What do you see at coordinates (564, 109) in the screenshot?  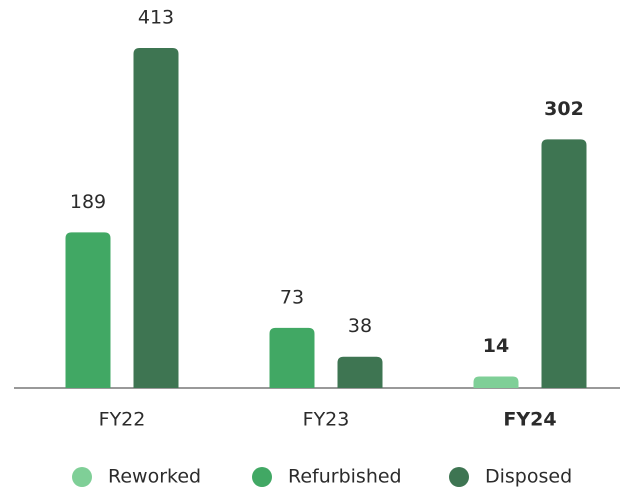 I see `data-label: 302` at bounding box center [564, 109].